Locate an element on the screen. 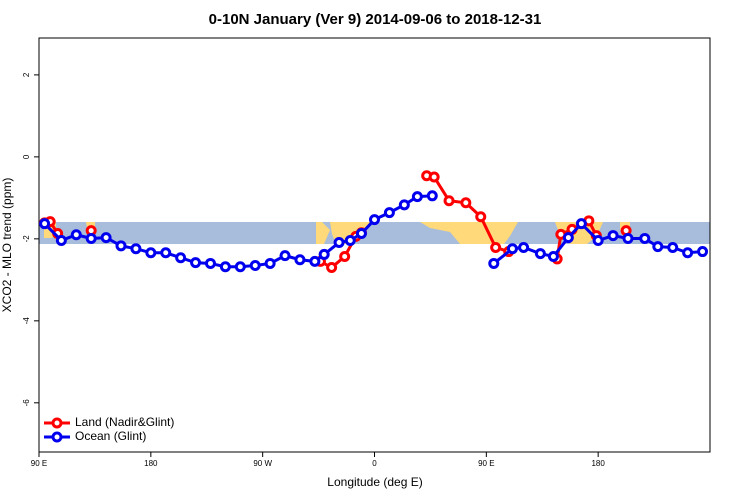 The height and width of the screenshot is (500, 750). x-axis-label: Longitude (deg E) is located at coordinates (374, 482).